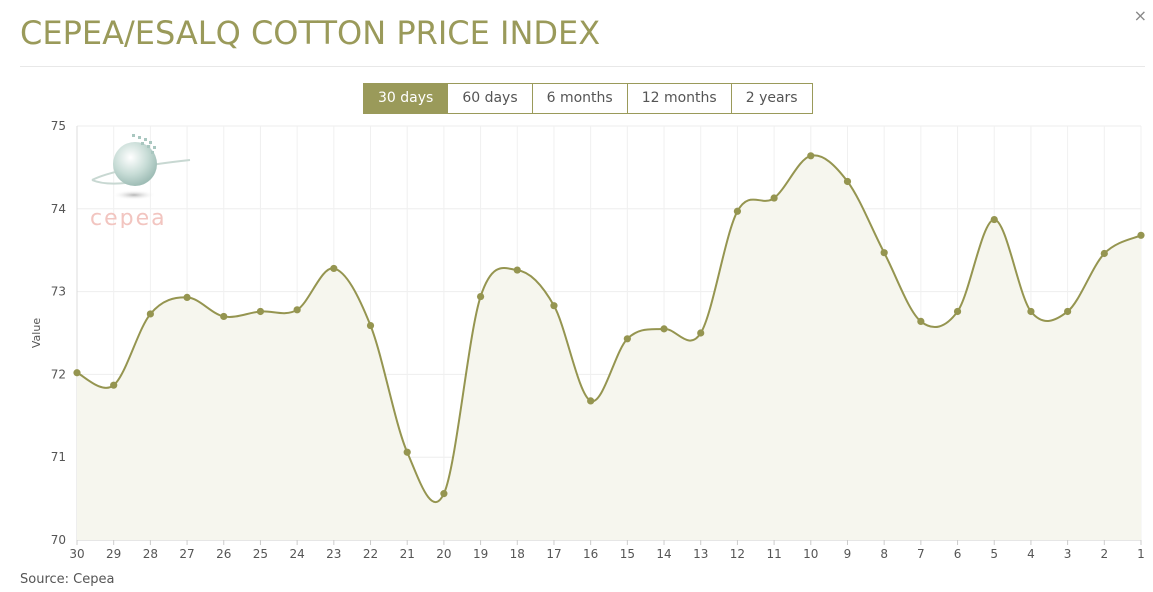  What do you see at coordinates (582, 66) in the screenshot?
I see `divider` at bounding box center [582, 66].